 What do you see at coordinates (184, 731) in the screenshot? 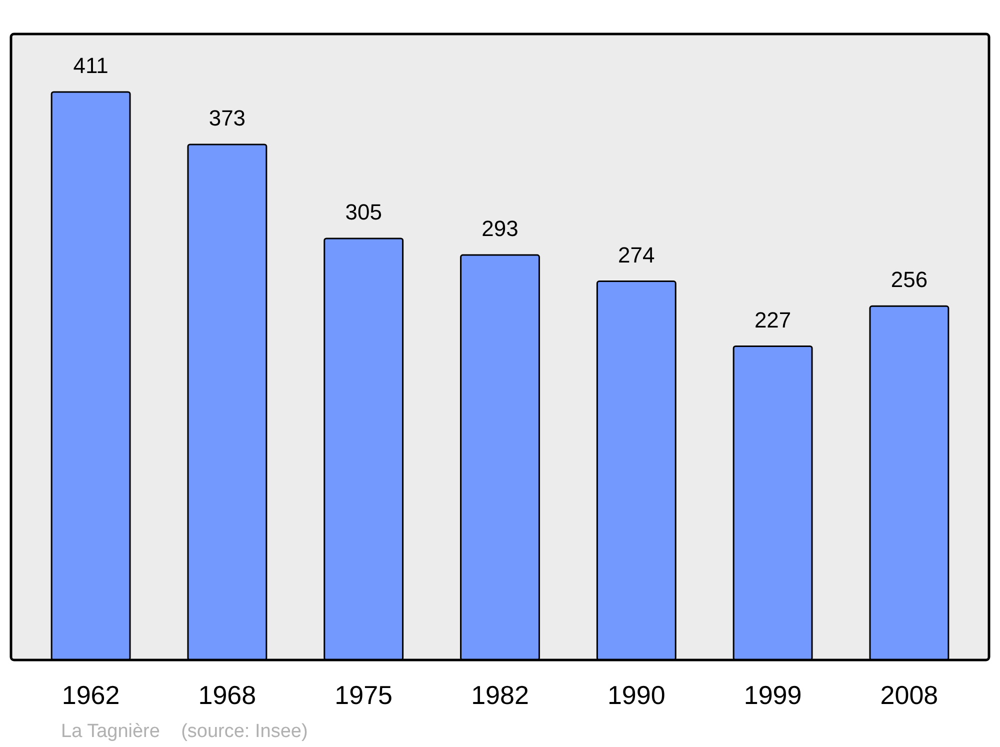
I see `text: La Tagnière (source: Insee)` at bounding box center [184, 731].